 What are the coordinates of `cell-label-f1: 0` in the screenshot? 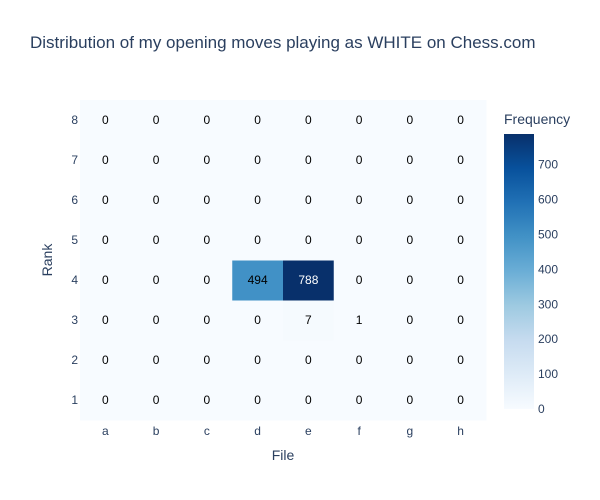 It's located at (359, 400).